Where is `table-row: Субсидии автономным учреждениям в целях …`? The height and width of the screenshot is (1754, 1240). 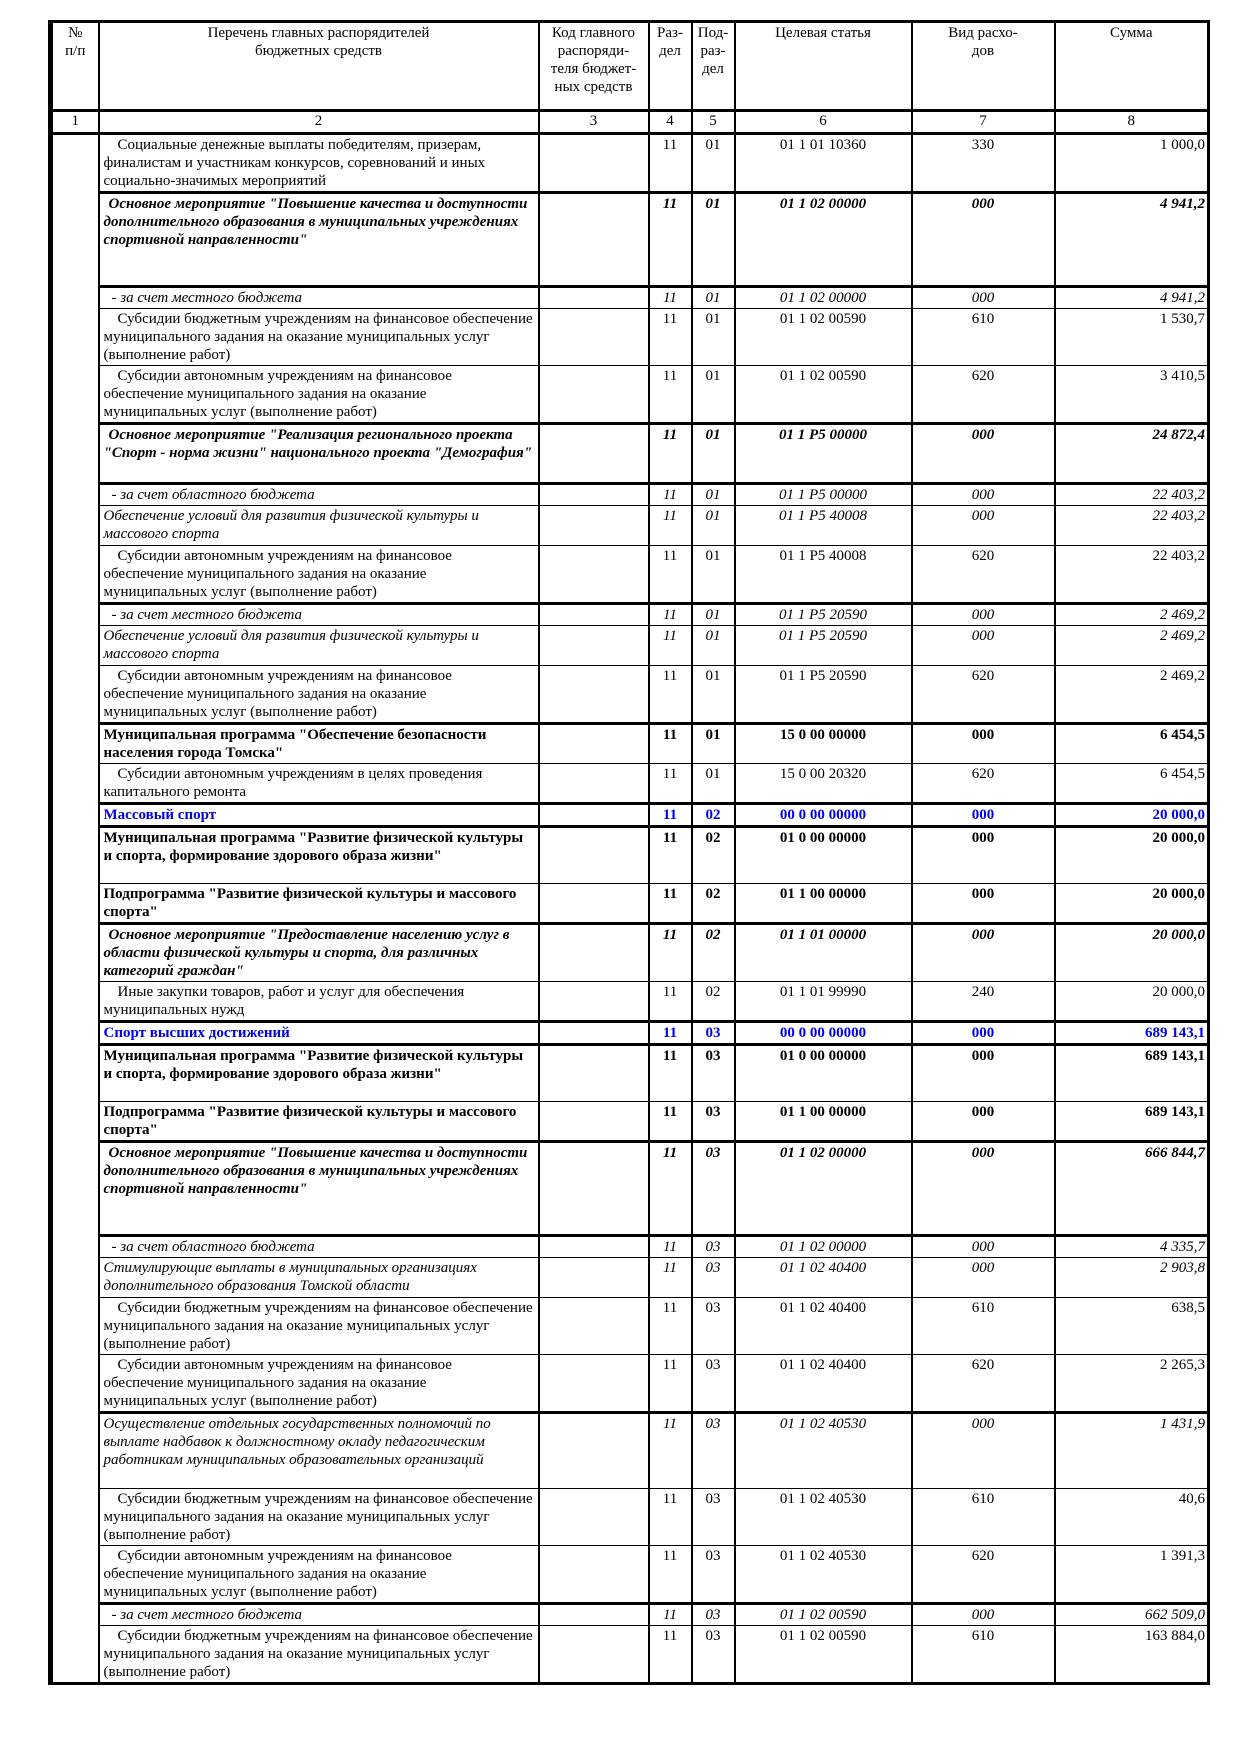
table-row: Субсидии автономным учреждениям в целях … is located at coordinates (630, 783).